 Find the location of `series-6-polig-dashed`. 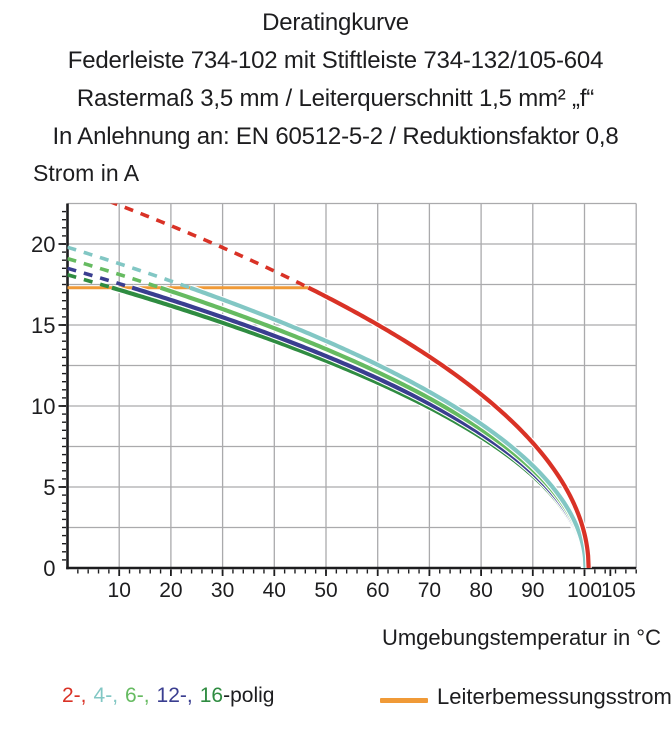

series-6-polig-dashed is located at coordinates (114, 273).